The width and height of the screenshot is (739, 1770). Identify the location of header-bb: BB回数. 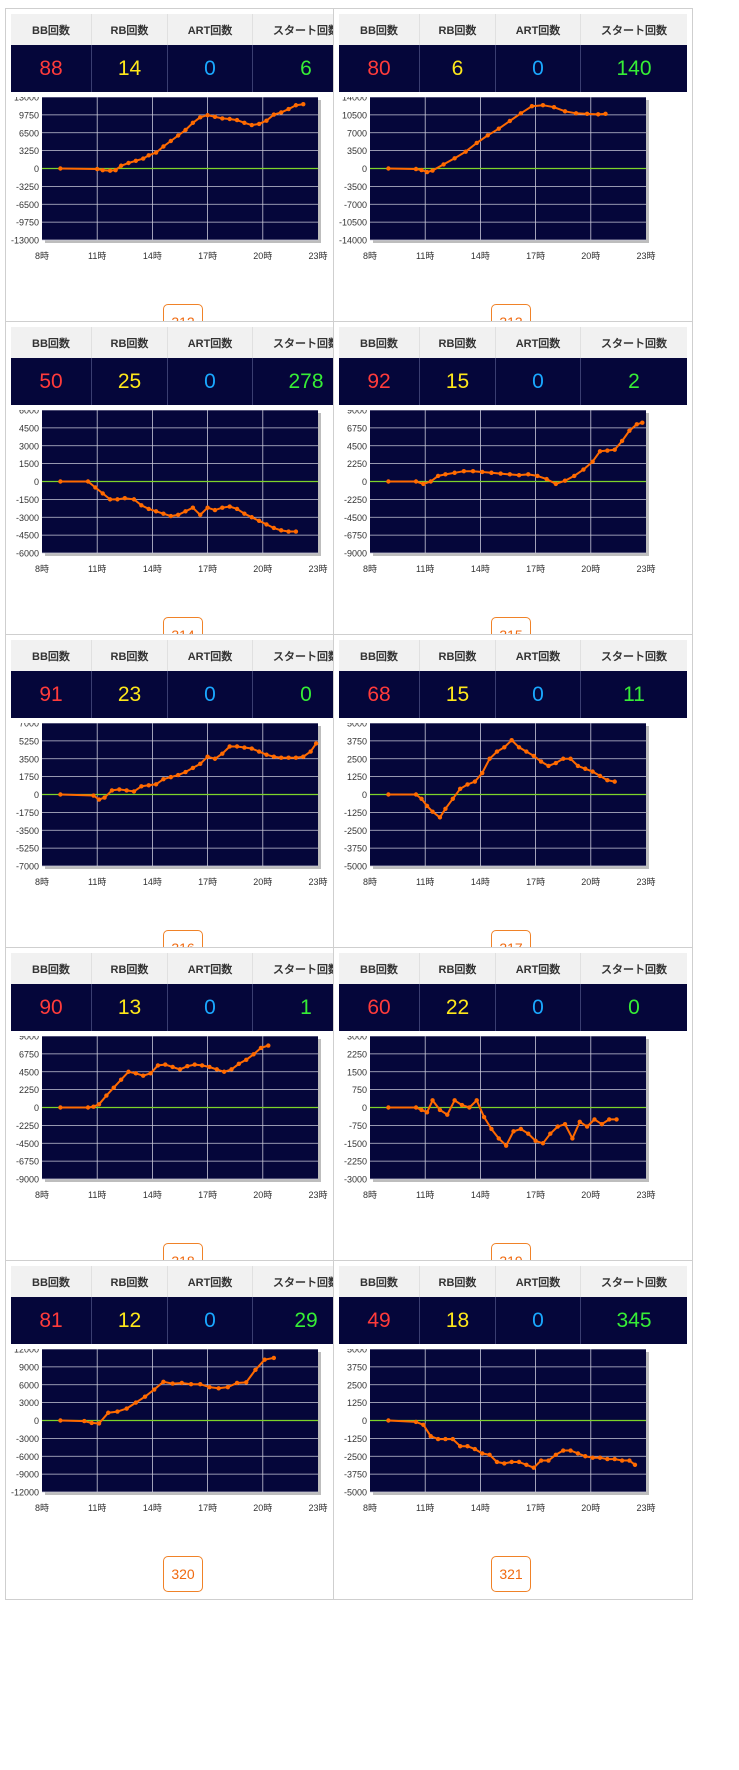
(51, 968).